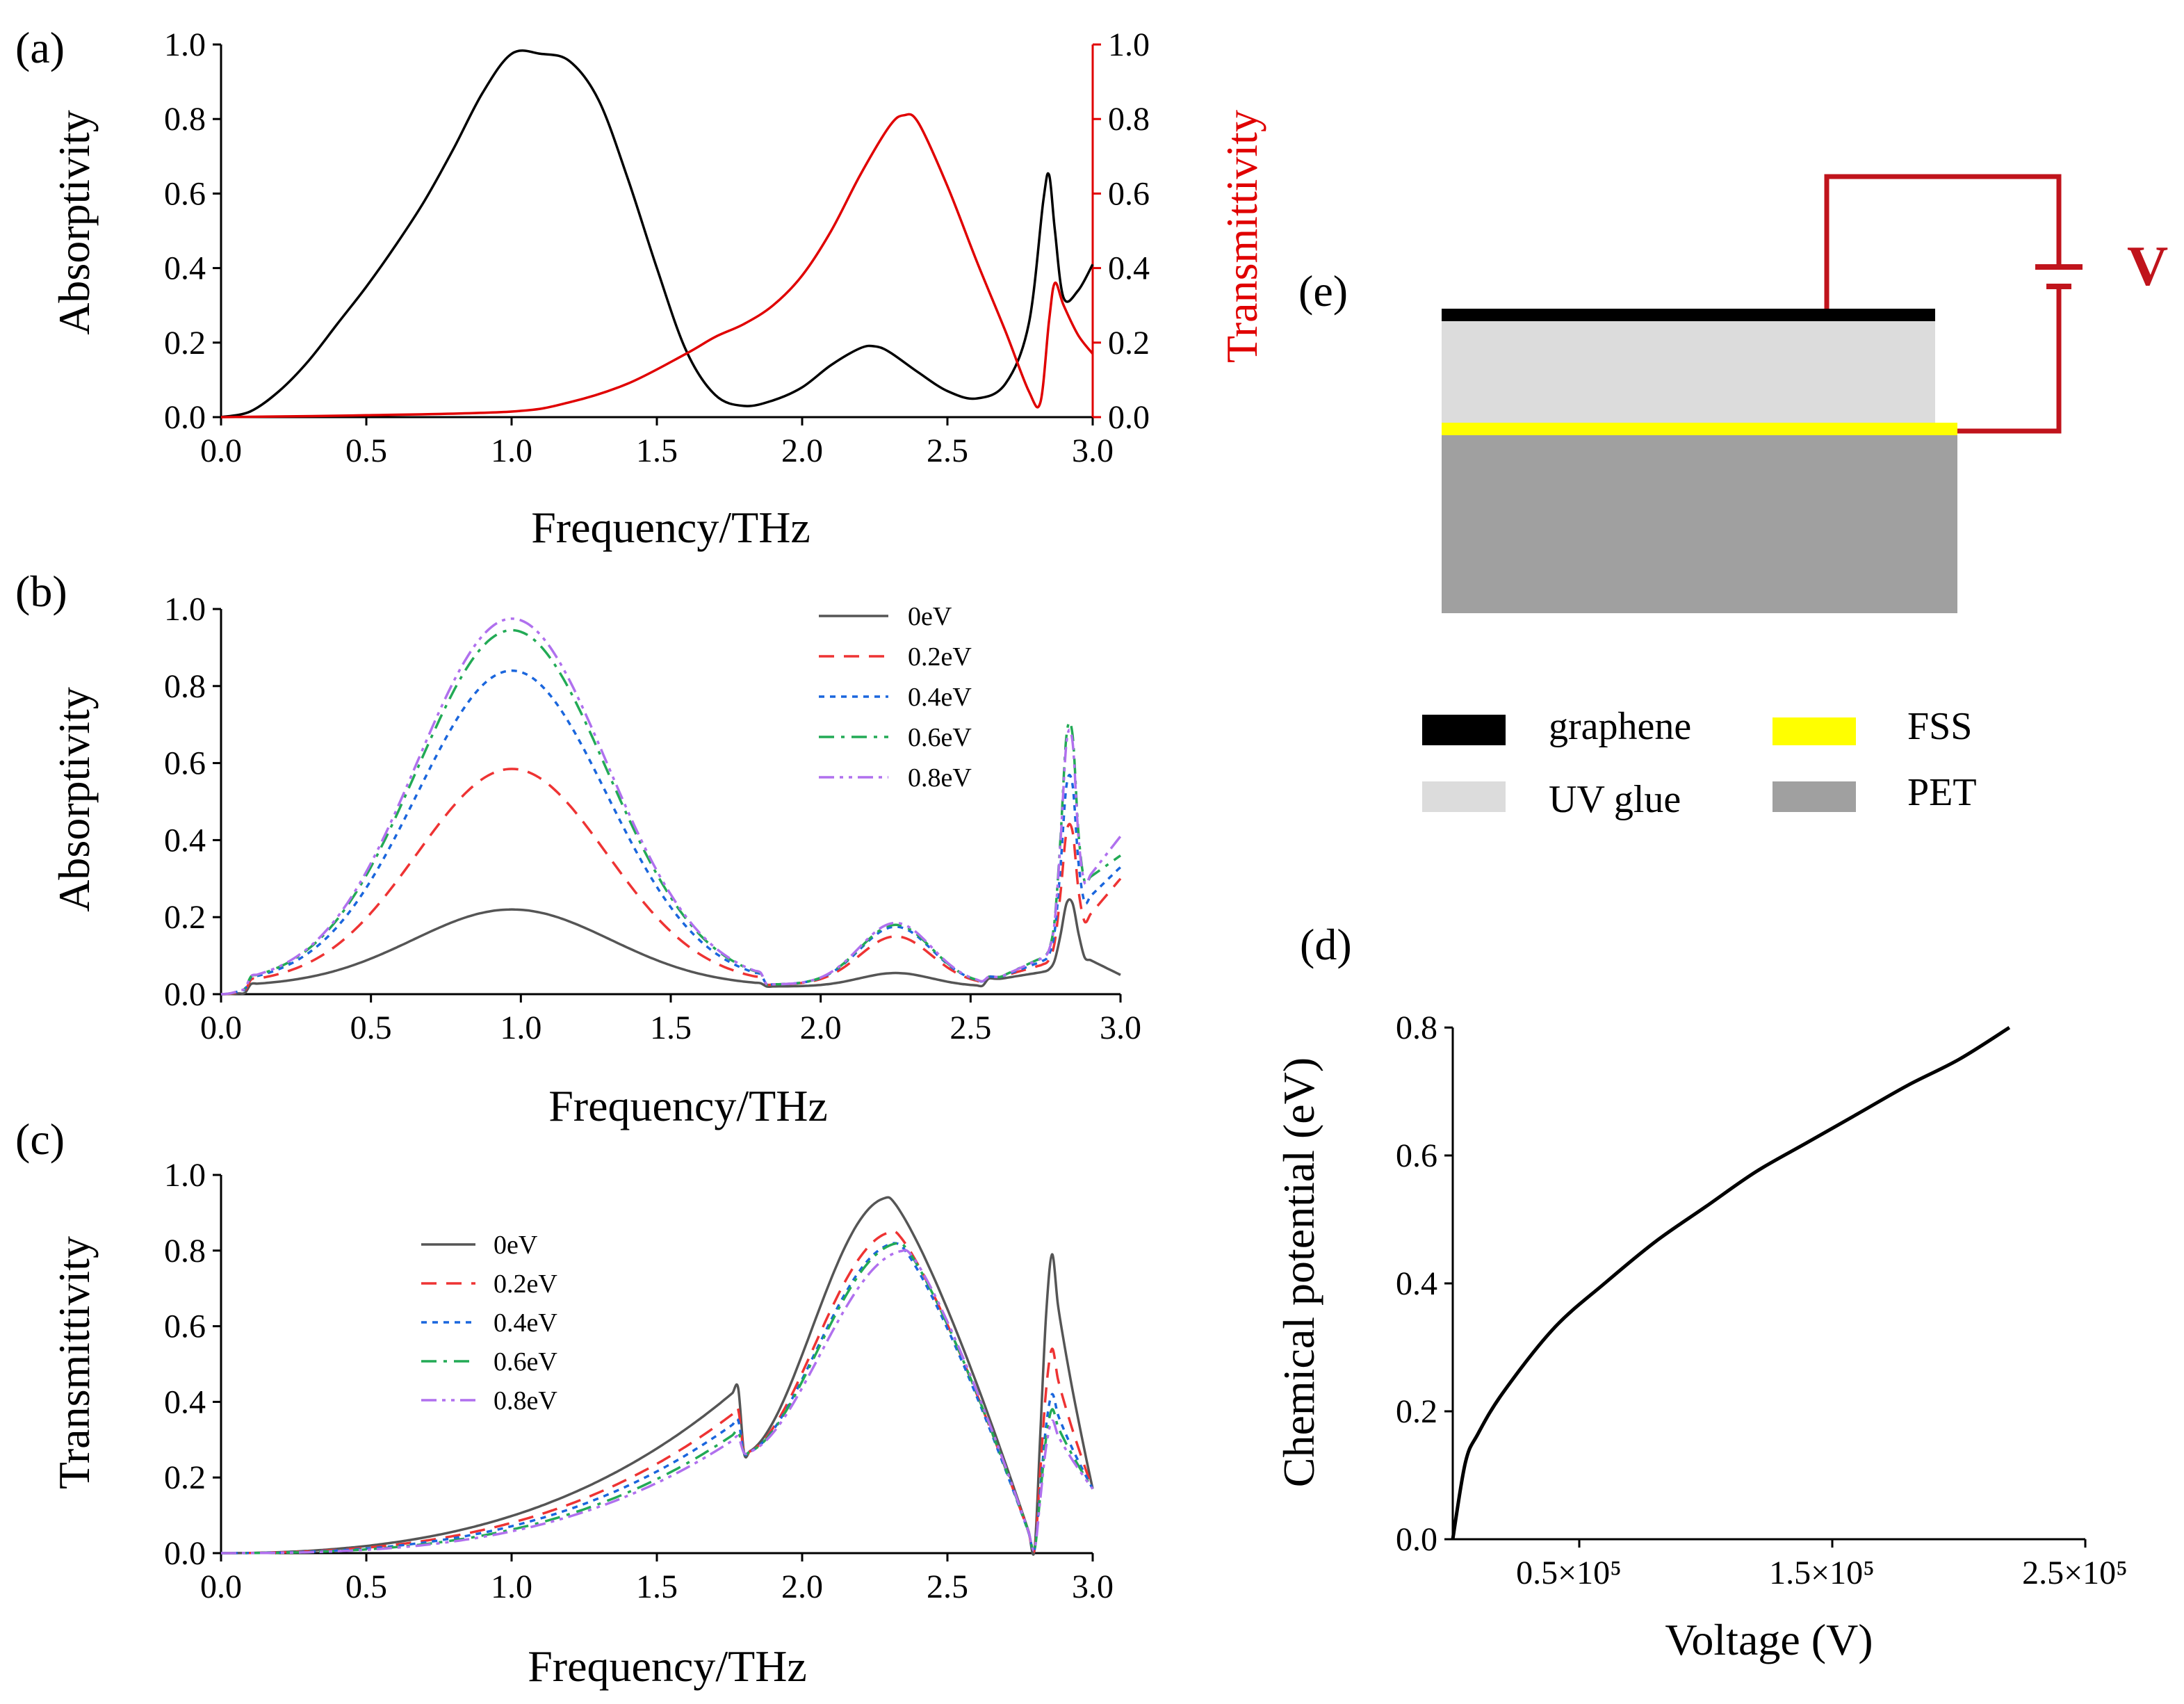  I want to click on panel-a-xtick-label: 3.0, so click(1093, 450).